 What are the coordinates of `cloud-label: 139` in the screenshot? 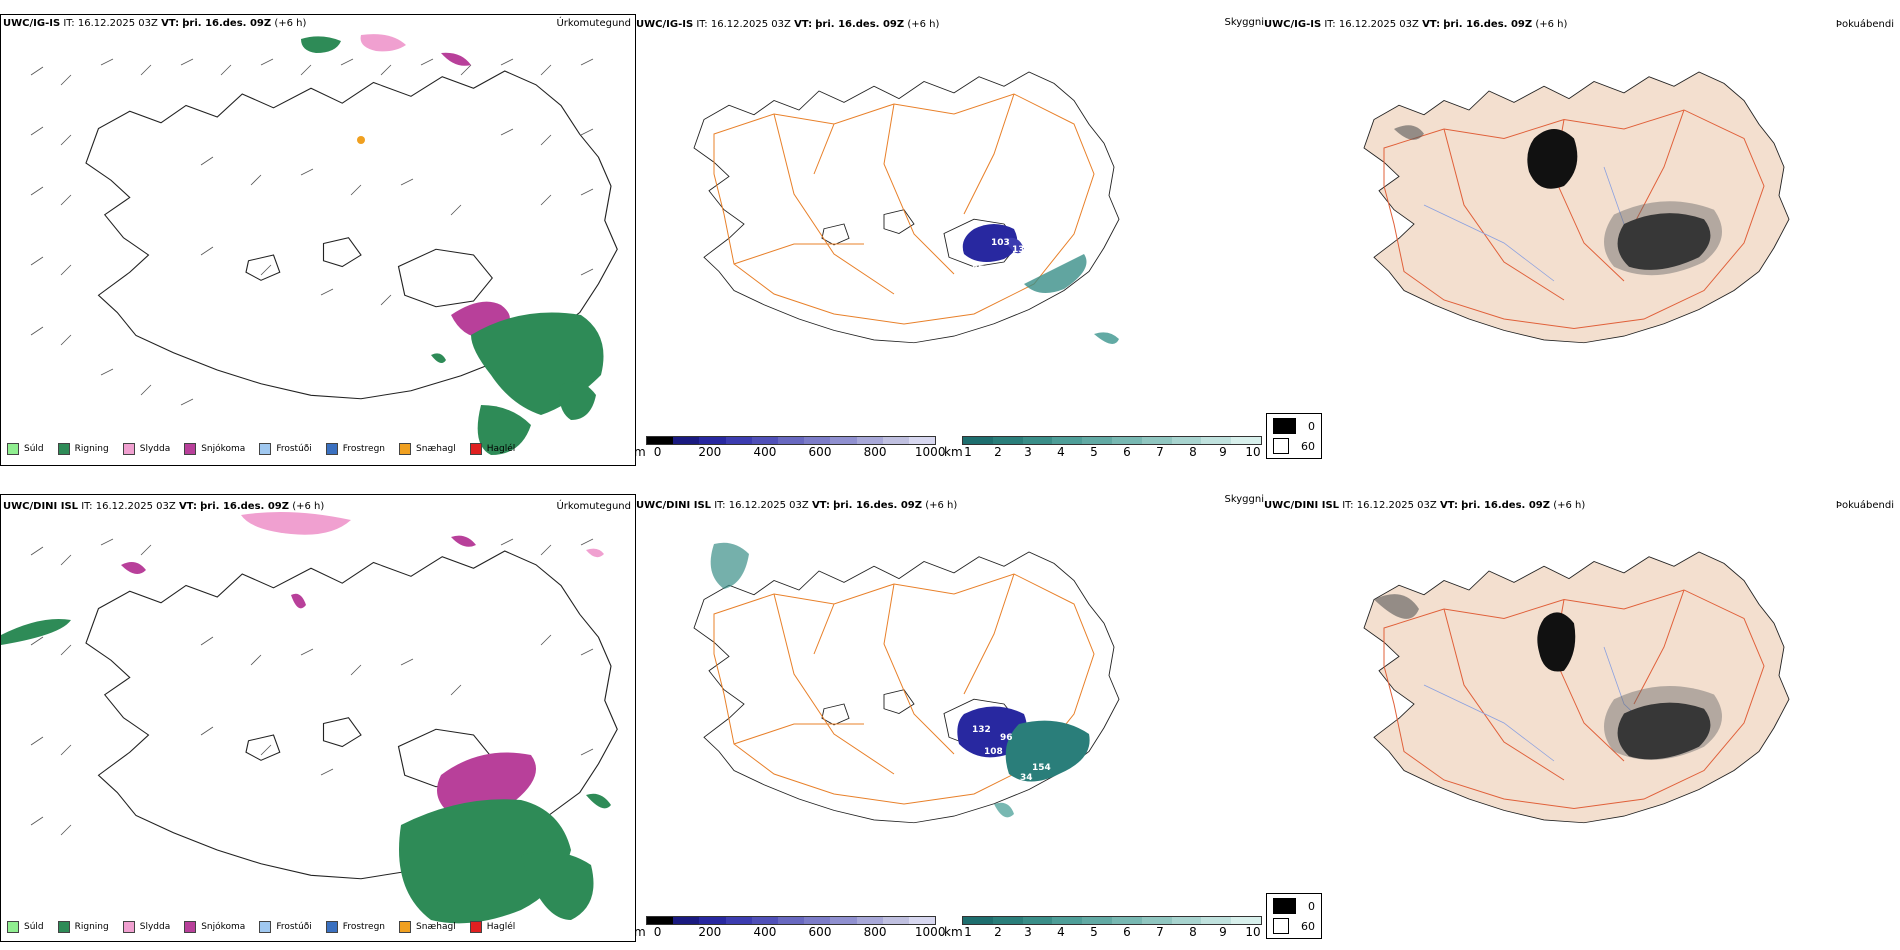 It's located at (1021, 250).